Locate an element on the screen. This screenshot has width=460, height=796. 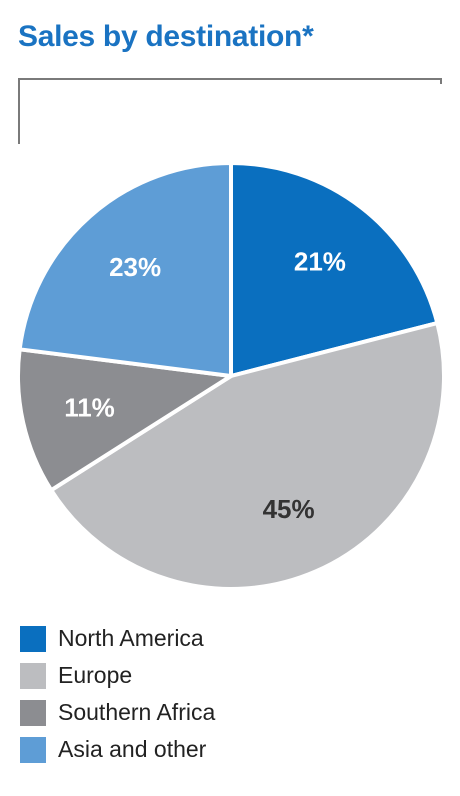
title-rule-left is located at coordinates (19, 111).